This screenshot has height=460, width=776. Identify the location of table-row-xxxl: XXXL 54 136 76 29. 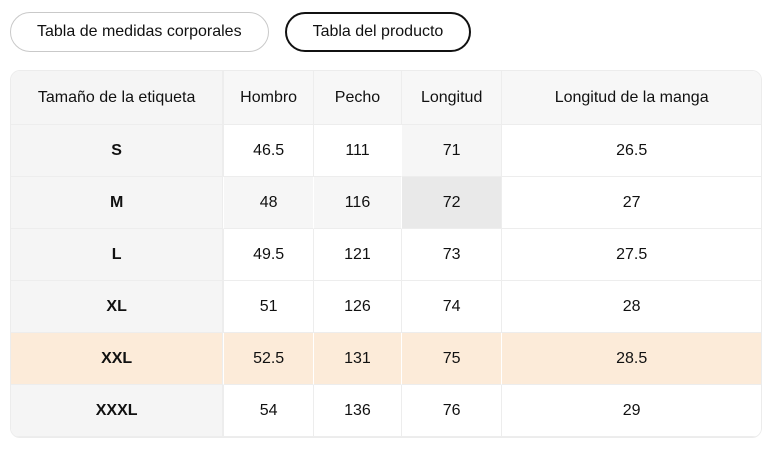
(386, 411).